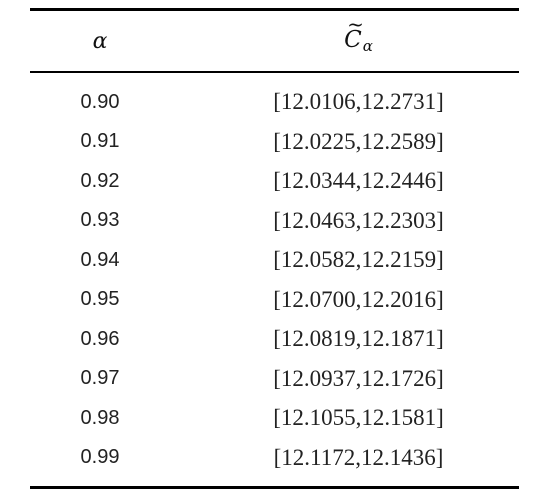 The image size is (547, 498). Describe the element at coordinates (274, 9) in the screenshot. I see `top-rule` at that location.